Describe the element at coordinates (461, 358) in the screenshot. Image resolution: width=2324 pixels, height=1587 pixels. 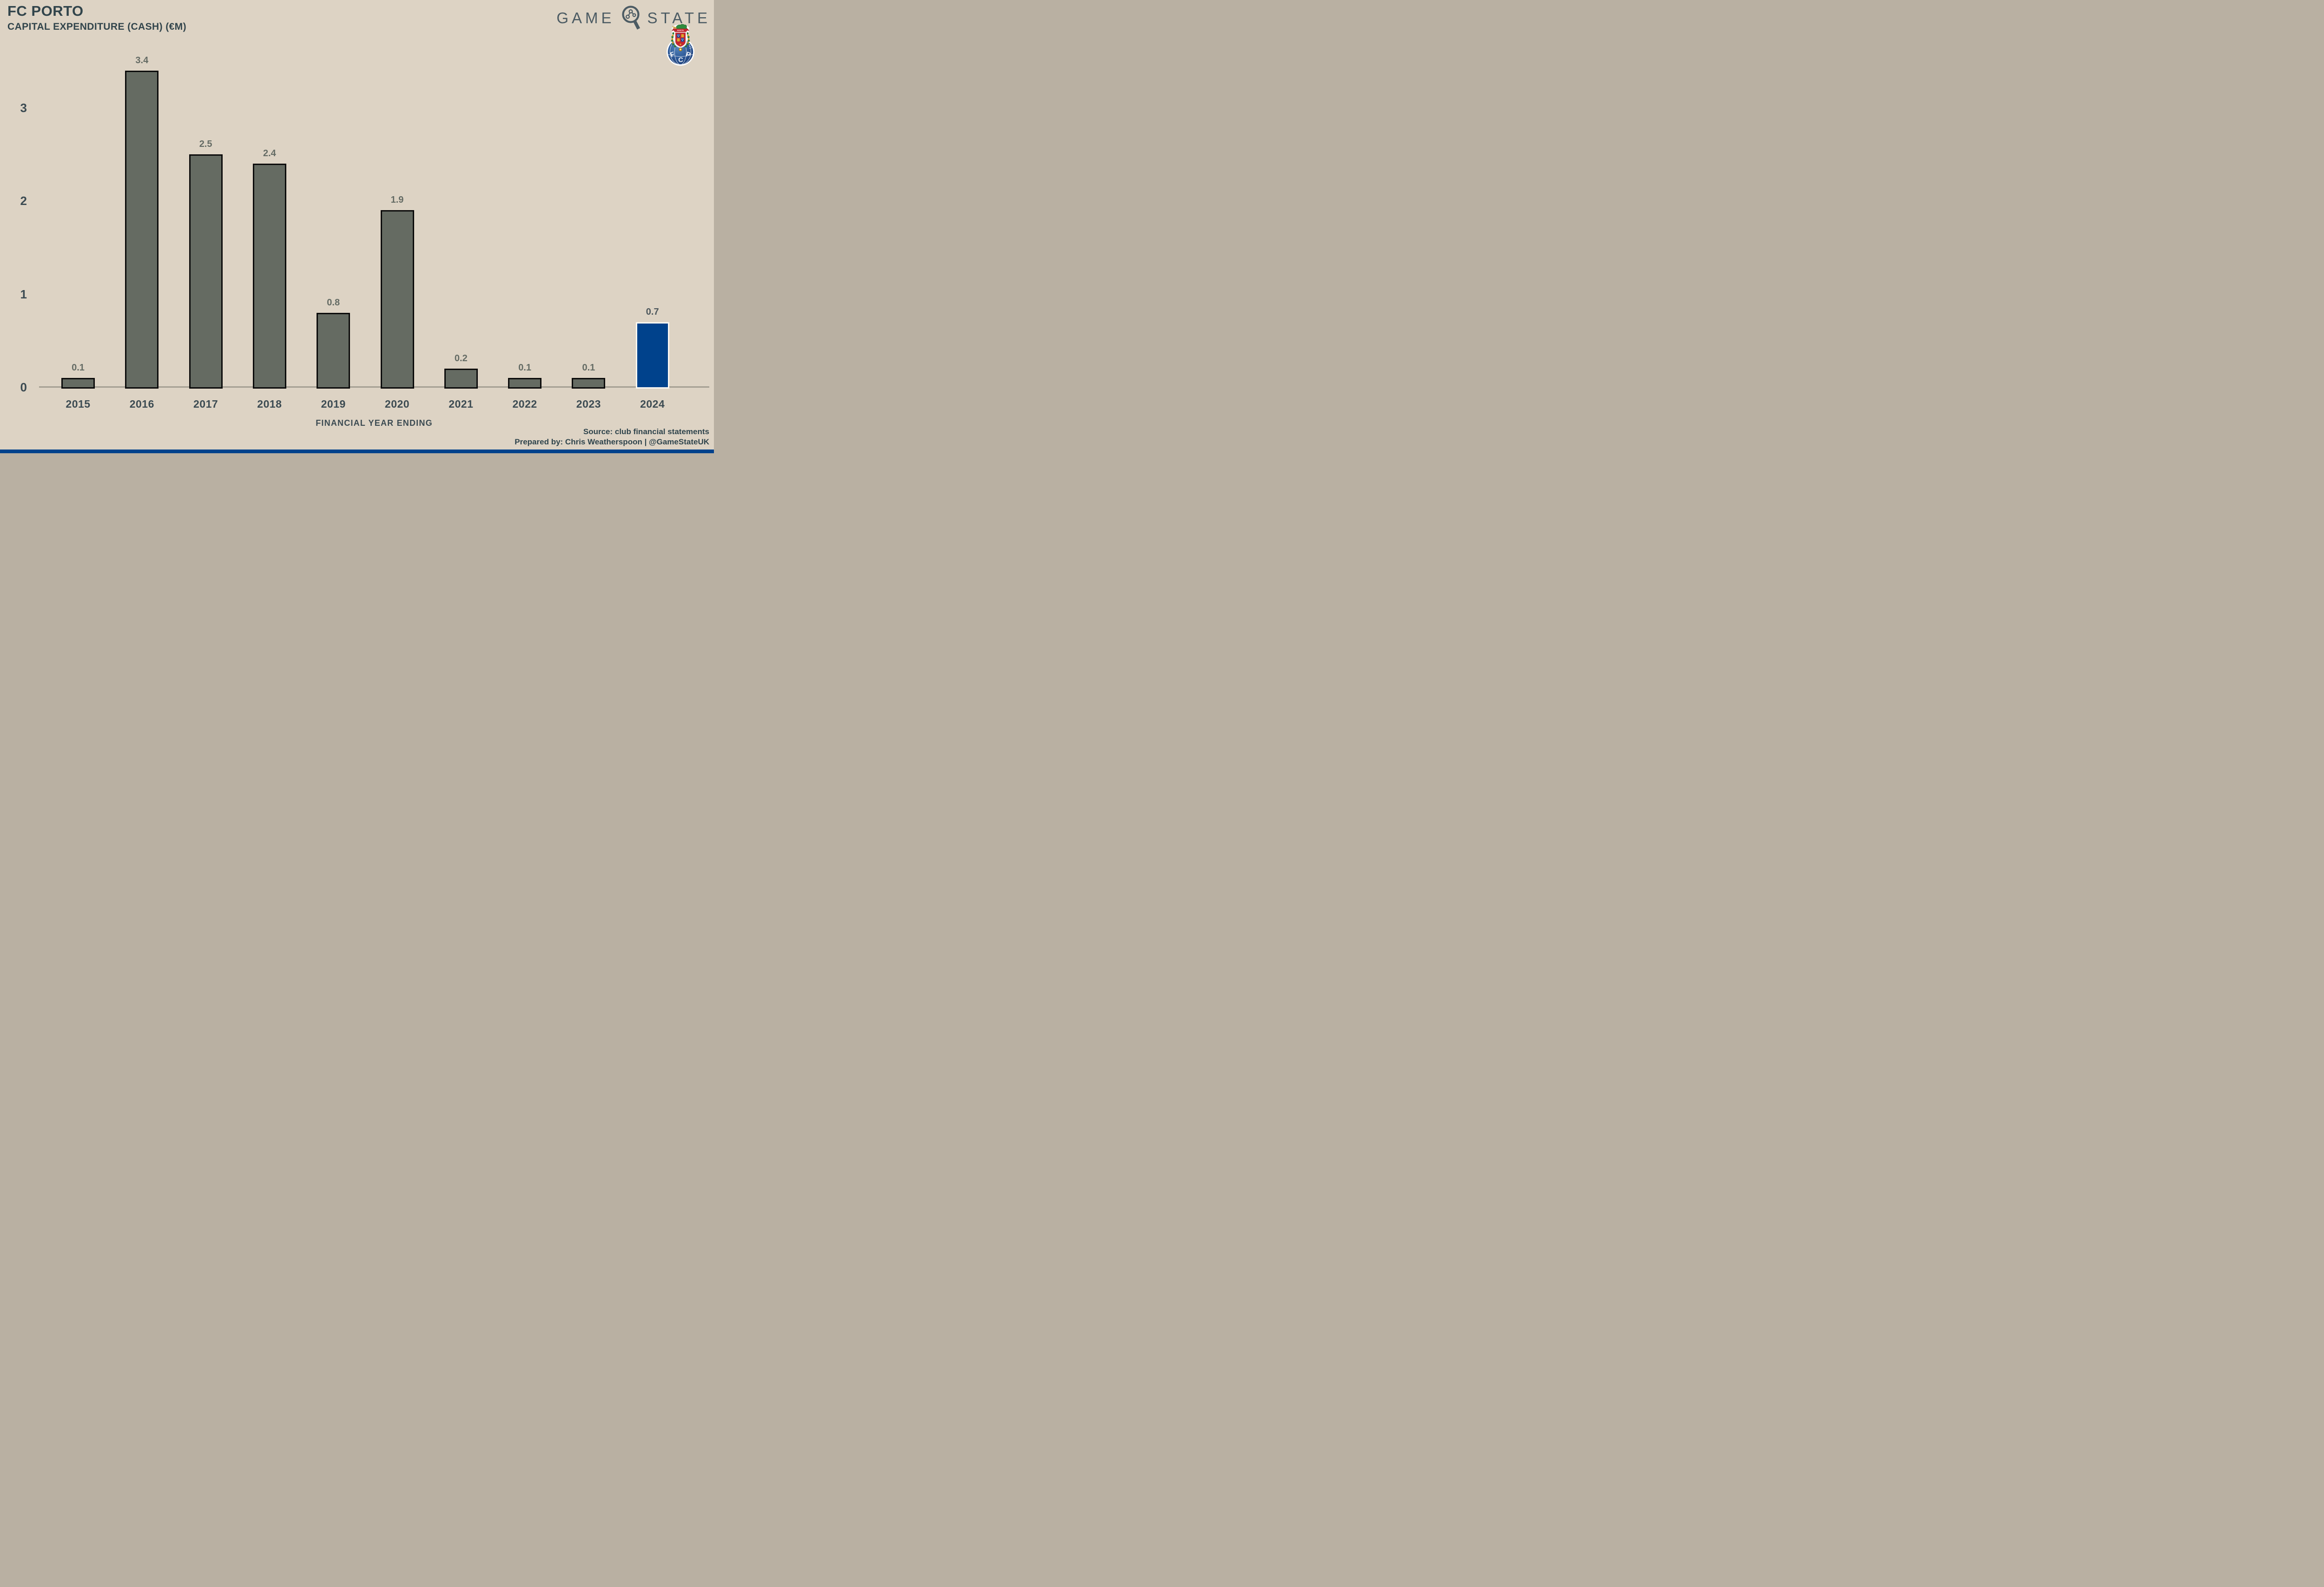
I see `value-label-2021: 0.2` at that location.